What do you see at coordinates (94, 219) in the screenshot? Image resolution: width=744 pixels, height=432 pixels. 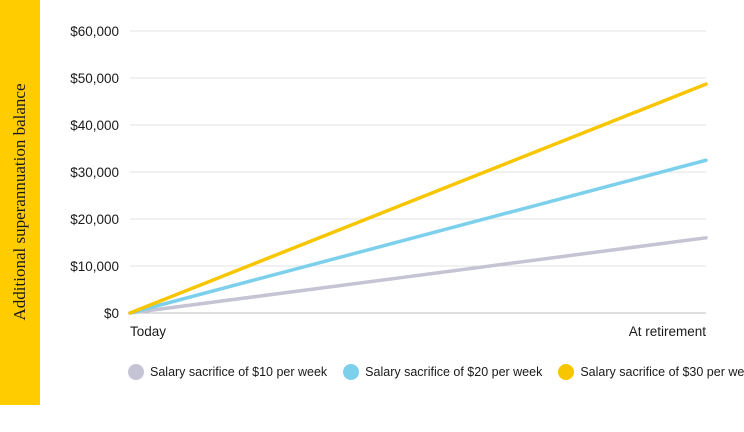 I see `y-tick-label: $20,000` at bounding box center [94, 219].